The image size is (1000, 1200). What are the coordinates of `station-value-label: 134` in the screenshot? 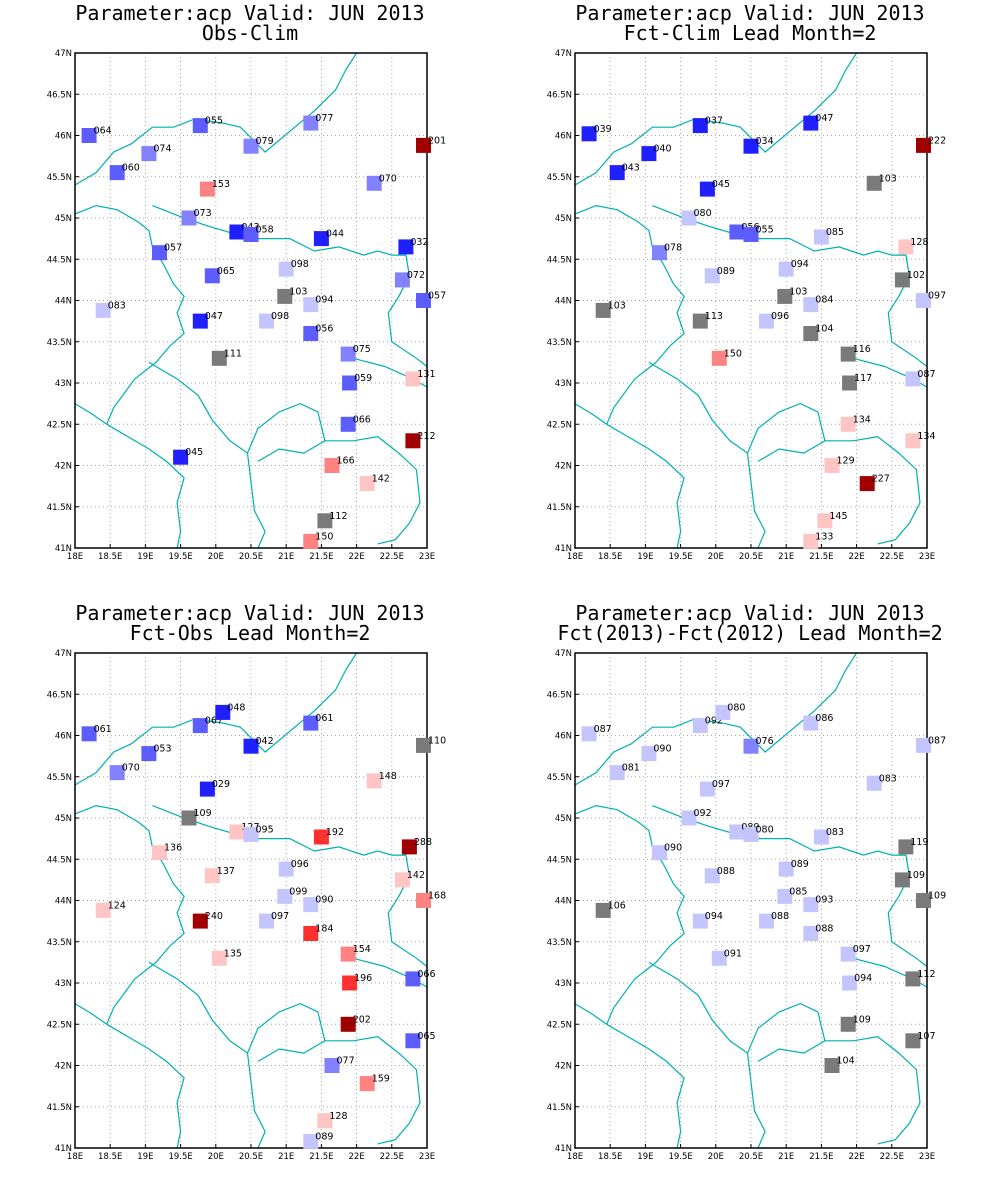 It's located at (926, 436).